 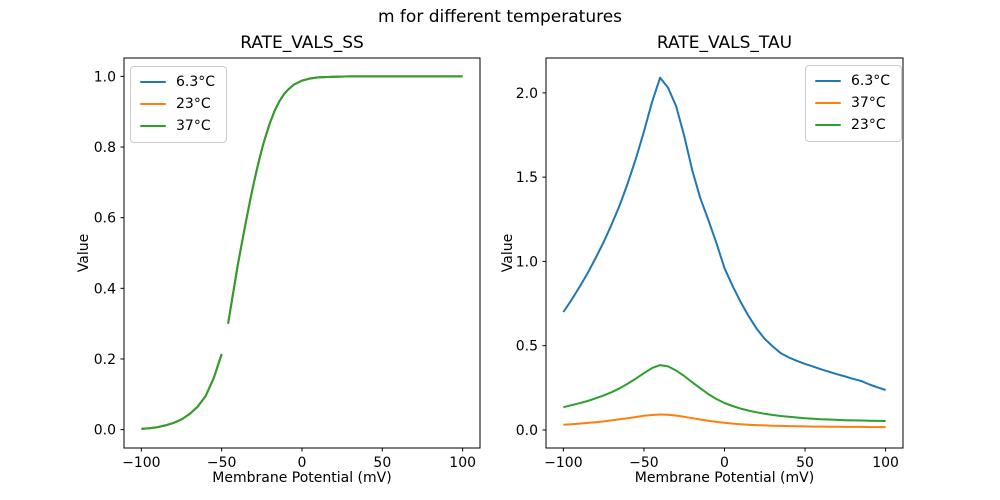 I want to click on legend-left-plot: 6.3°C 23°C 37°C, so click(x=179, y=104).